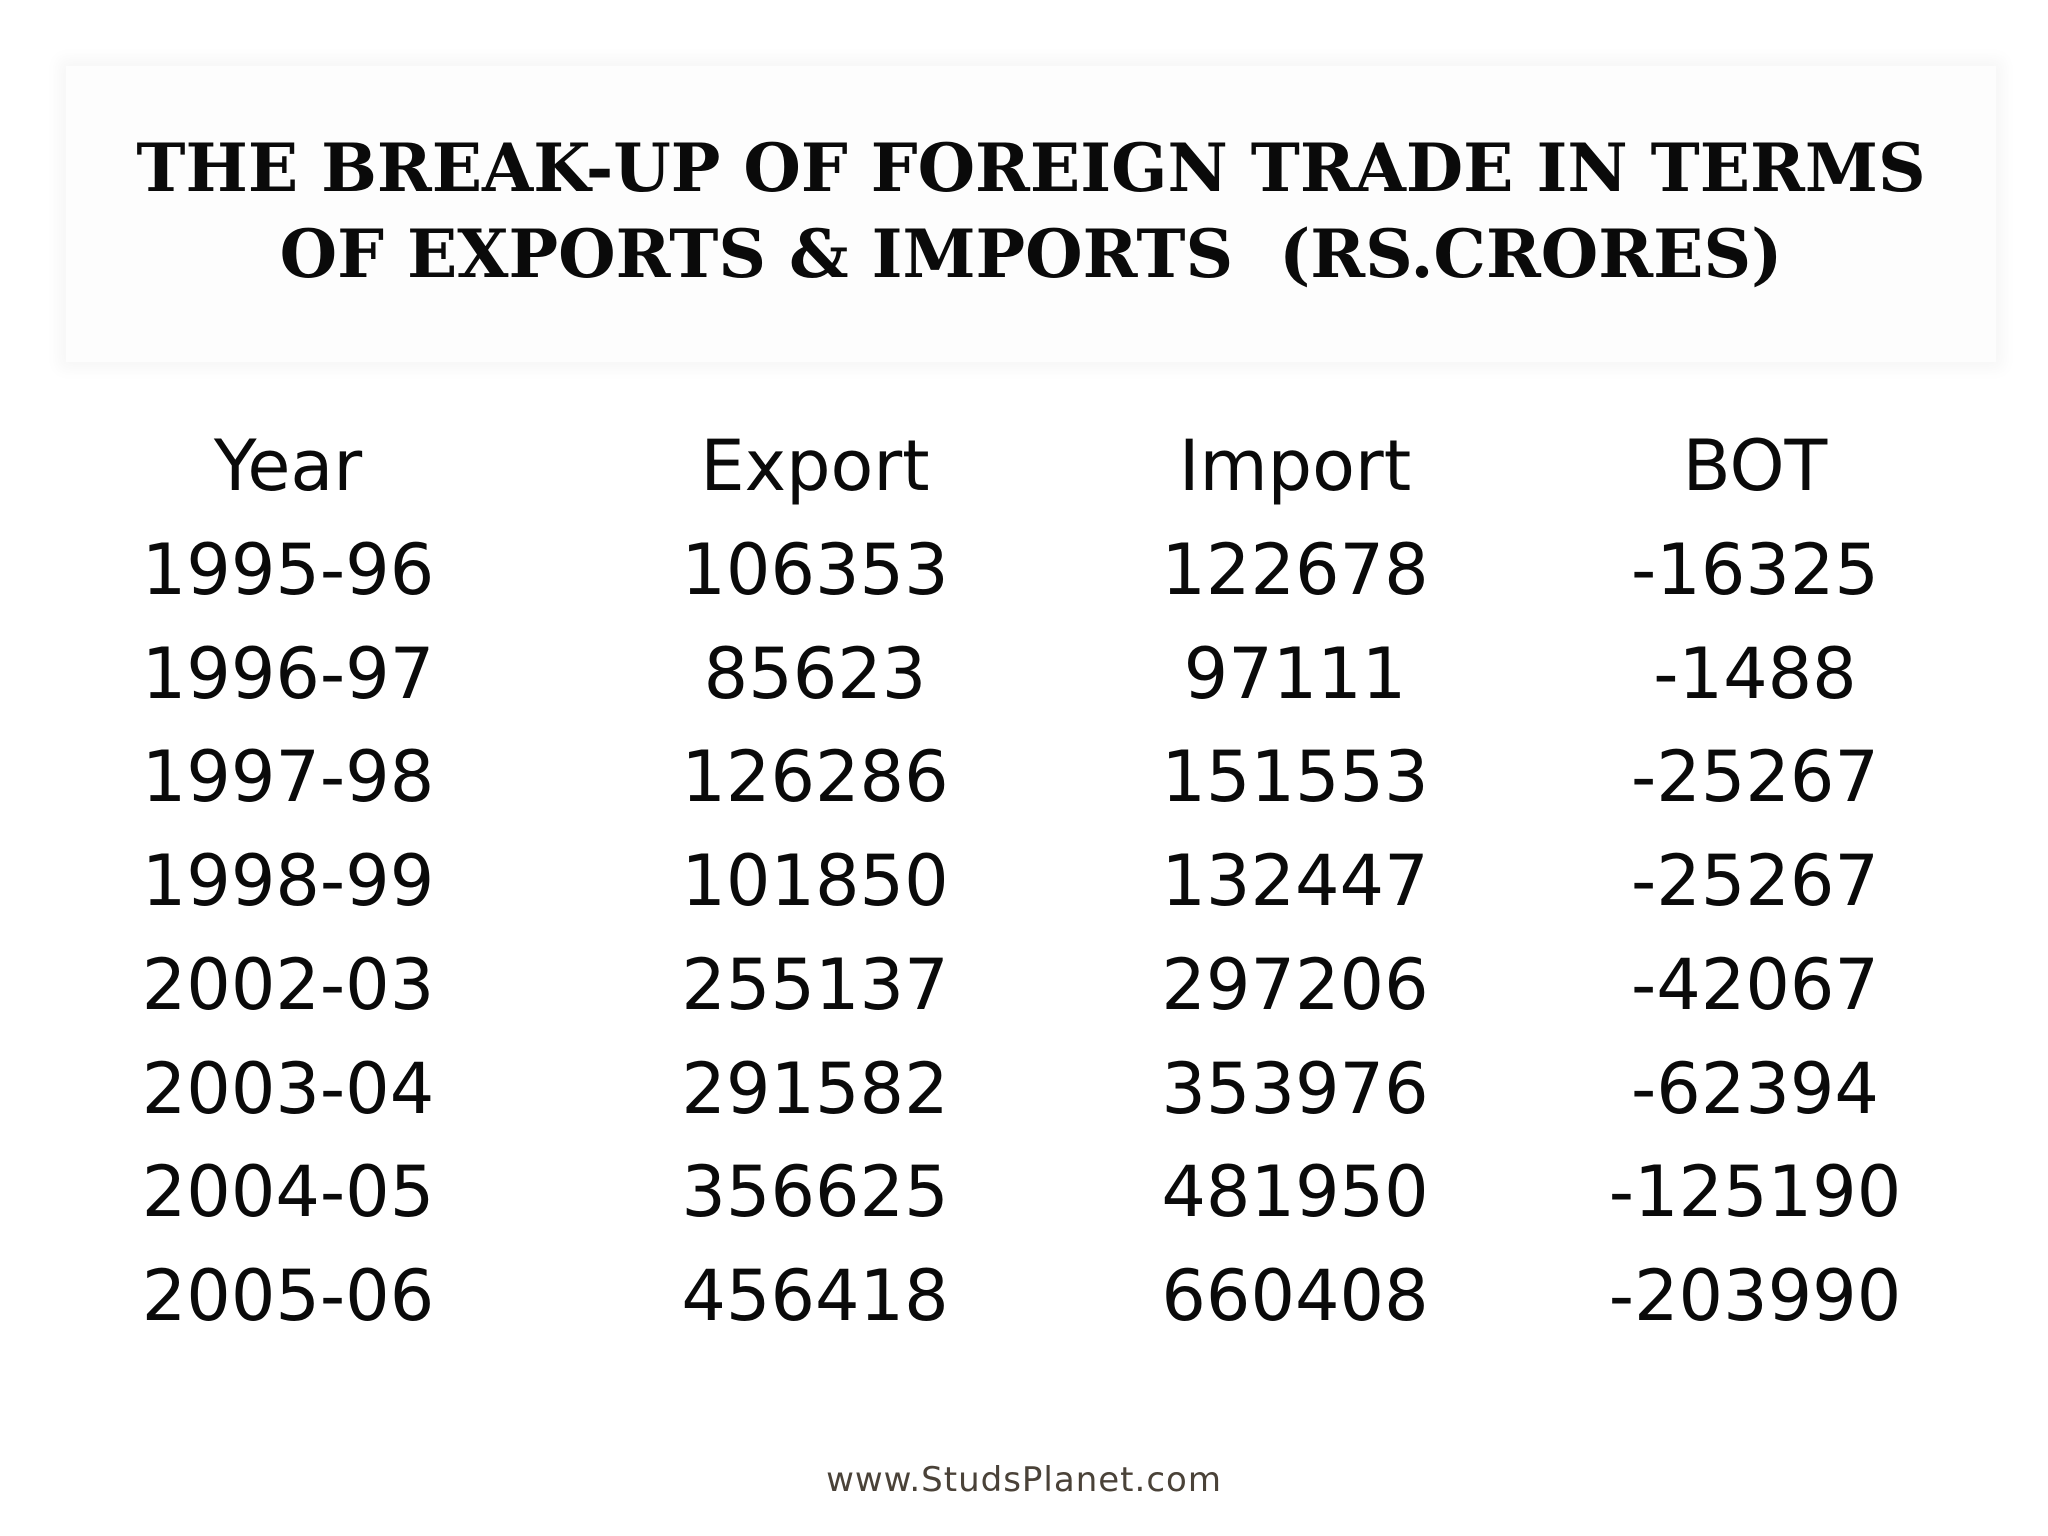 Image resolution: width=2048 pixels, height=1536 pixels. I want to click on cell-export: 255137, so click(815, 985).